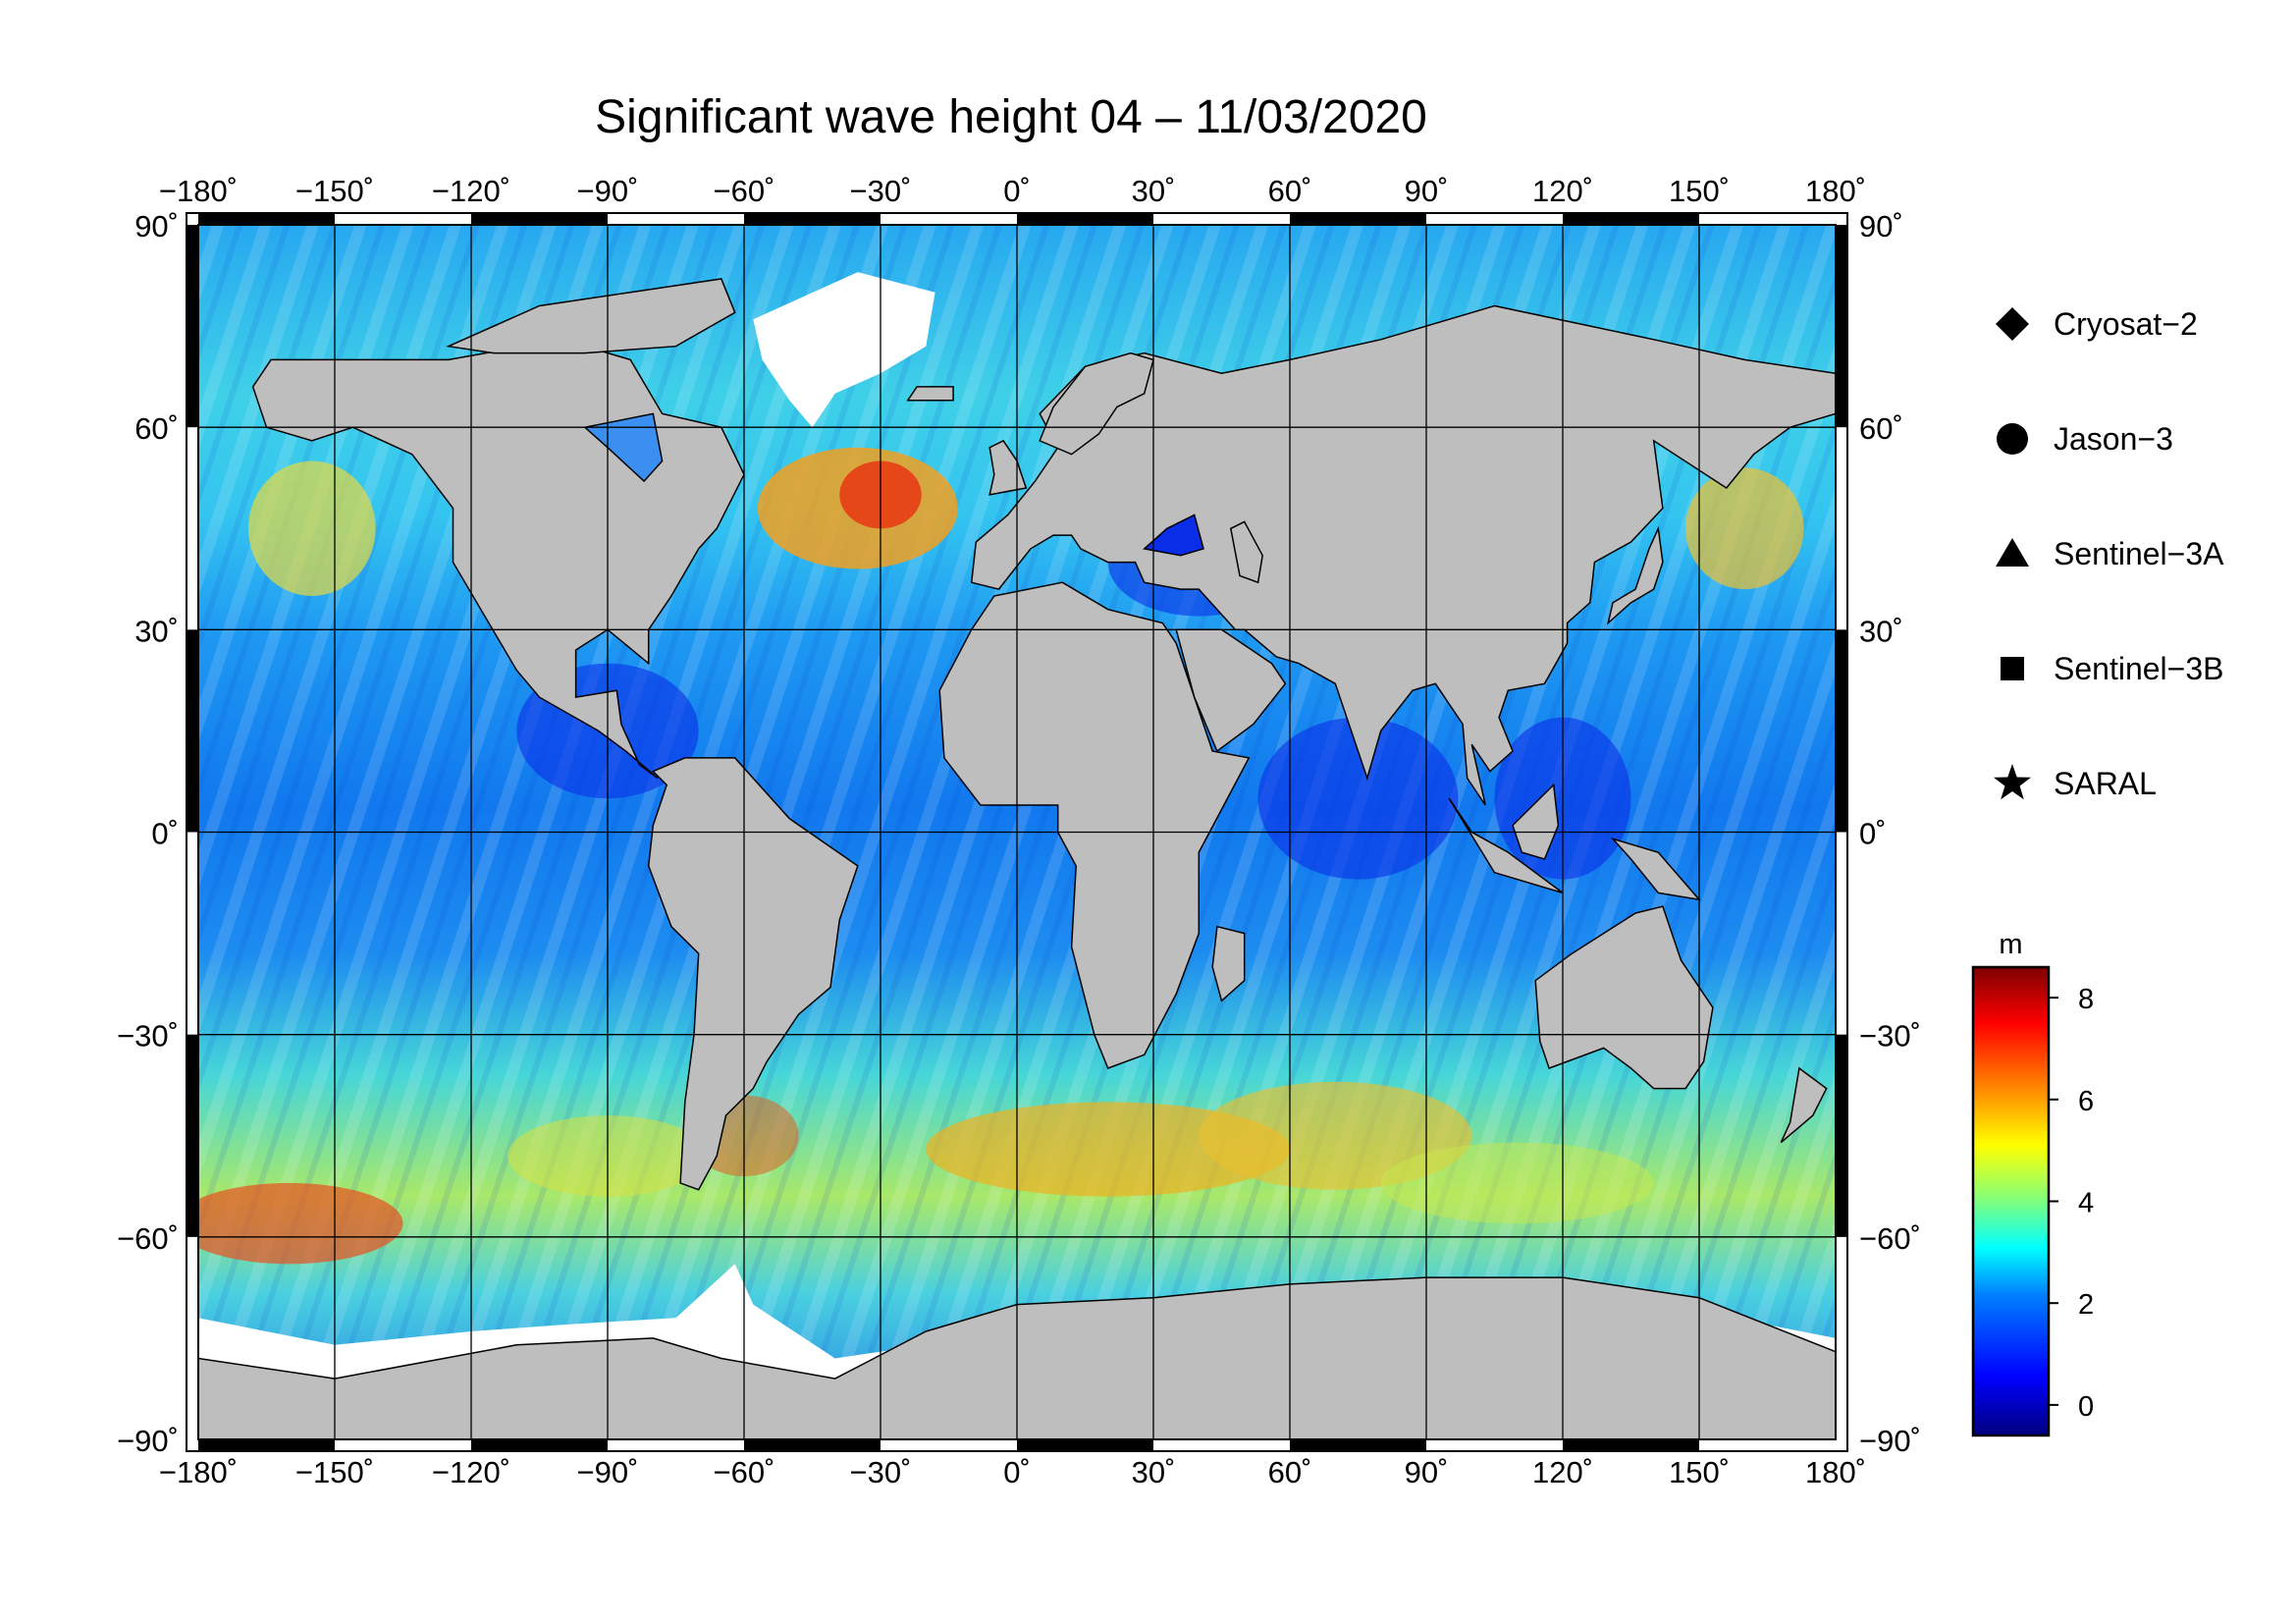 This screenshot has height=1623, width=2296. What do you see at coordinates (2138, 668) in the screenshot?
I see `legend-label: Sentinel−3B` at bounding box center [2138, 668].